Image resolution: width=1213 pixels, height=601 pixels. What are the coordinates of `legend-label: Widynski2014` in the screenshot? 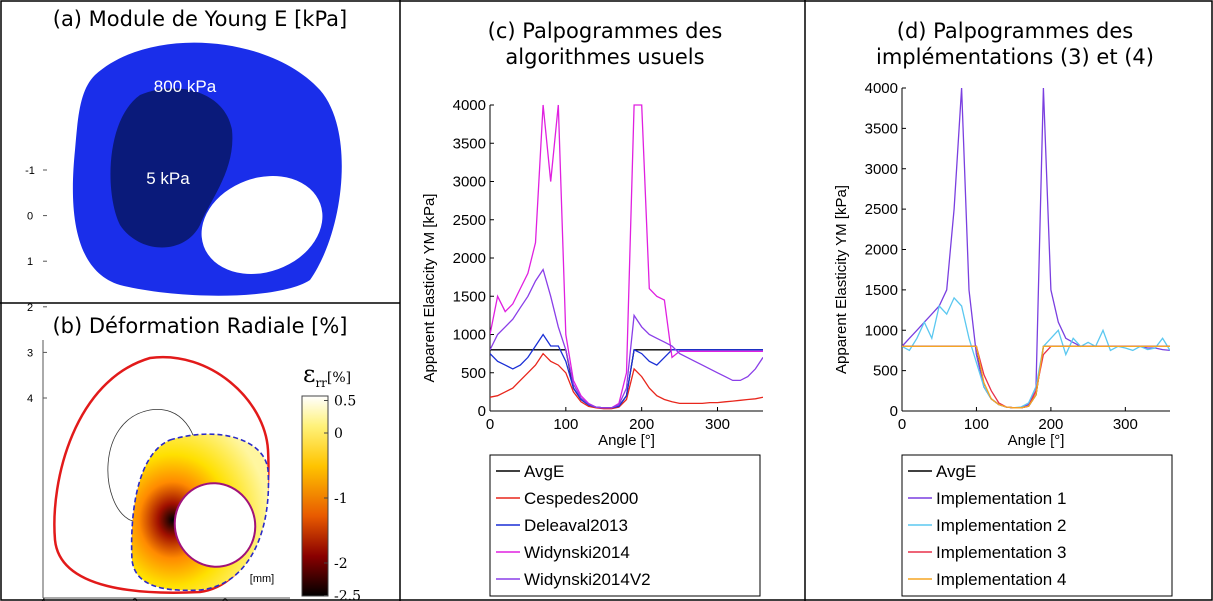 It's located at (577, 552).